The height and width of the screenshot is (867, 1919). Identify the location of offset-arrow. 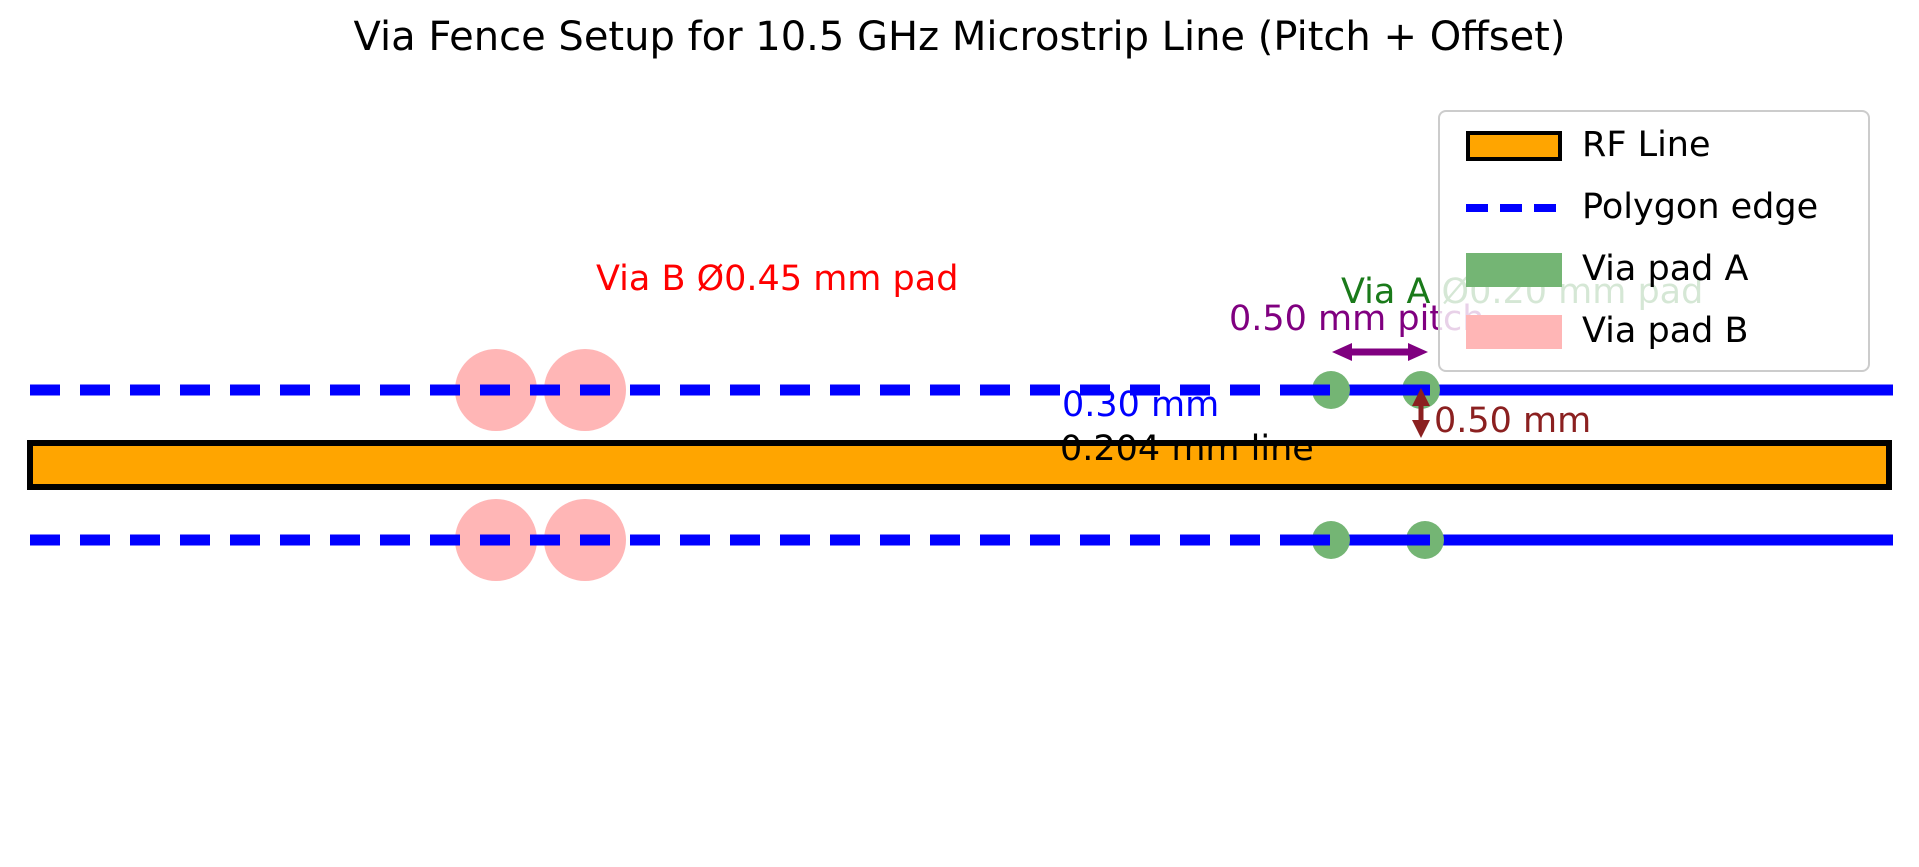
(1421, 413).